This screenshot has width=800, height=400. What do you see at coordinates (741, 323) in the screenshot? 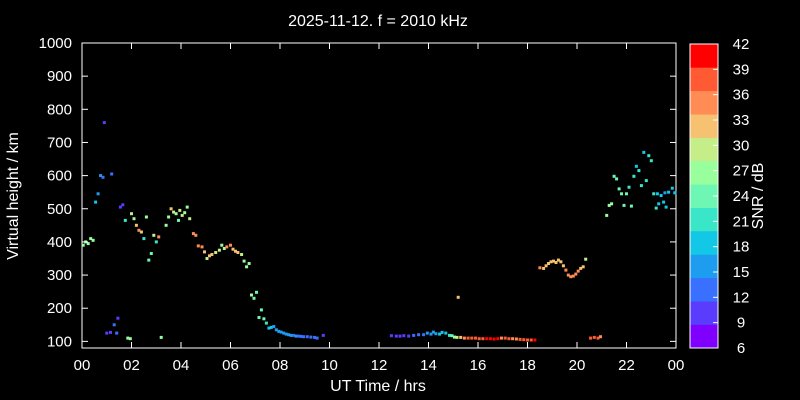
I see `colorbar-tick-label: 9` at bounding box center [741, 323].